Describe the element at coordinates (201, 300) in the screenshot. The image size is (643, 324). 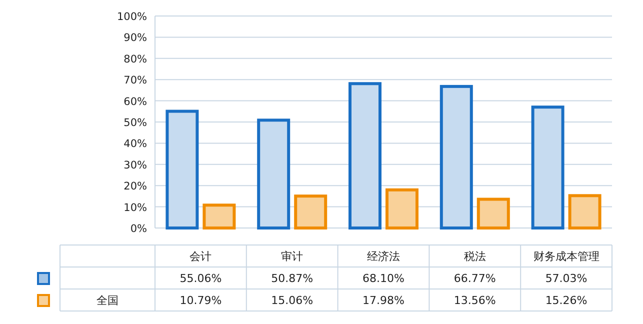
I see `data-label: 10.79%` at that location.